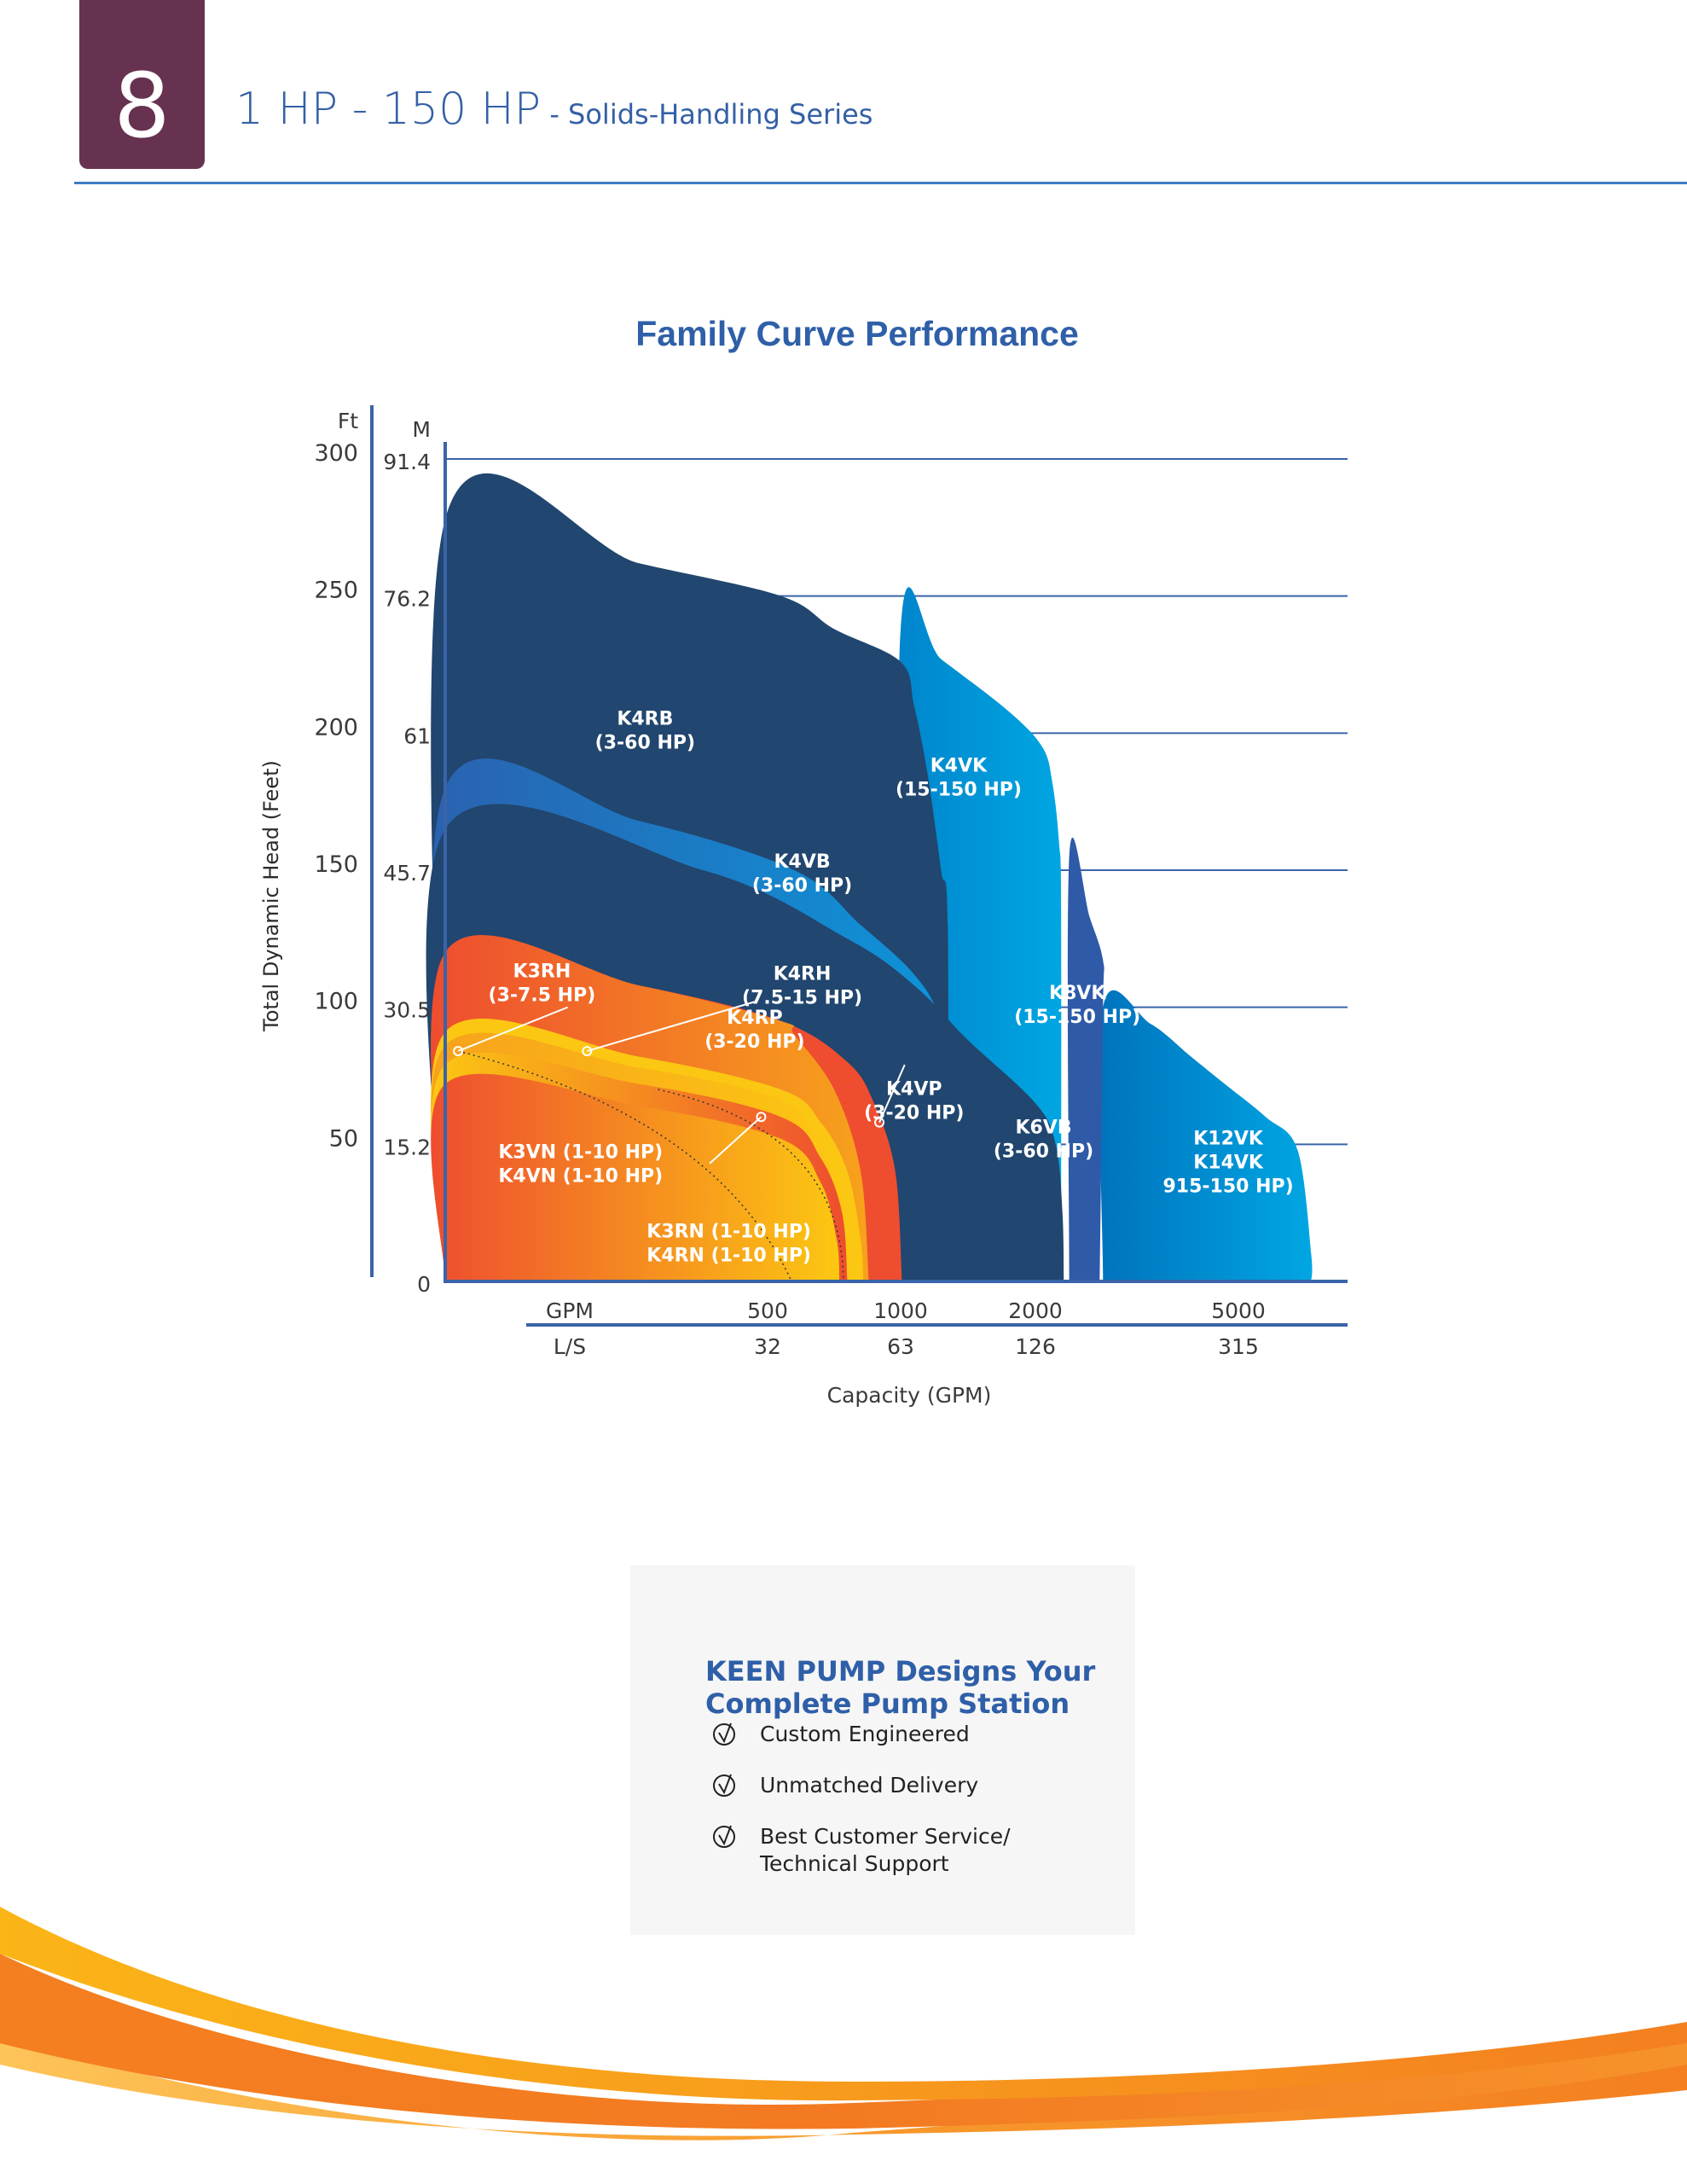  What do you see at coordinates (728, 1232) in the screenshot?
I see `curve-label-line: K3RN (1-10 HP)` at bounding box center [728, 1232].